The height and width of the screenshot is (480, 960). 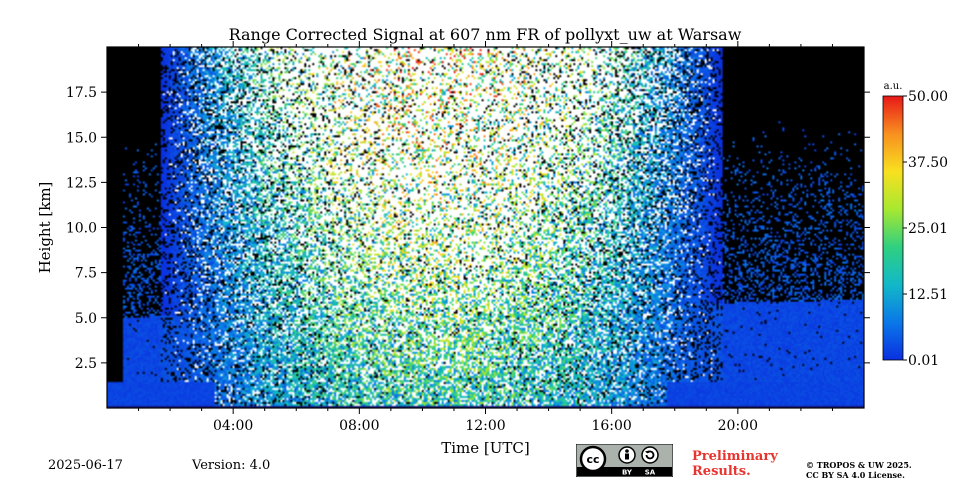 I want to click on x-tick-label: 04:00, so click(x=233, y=426).